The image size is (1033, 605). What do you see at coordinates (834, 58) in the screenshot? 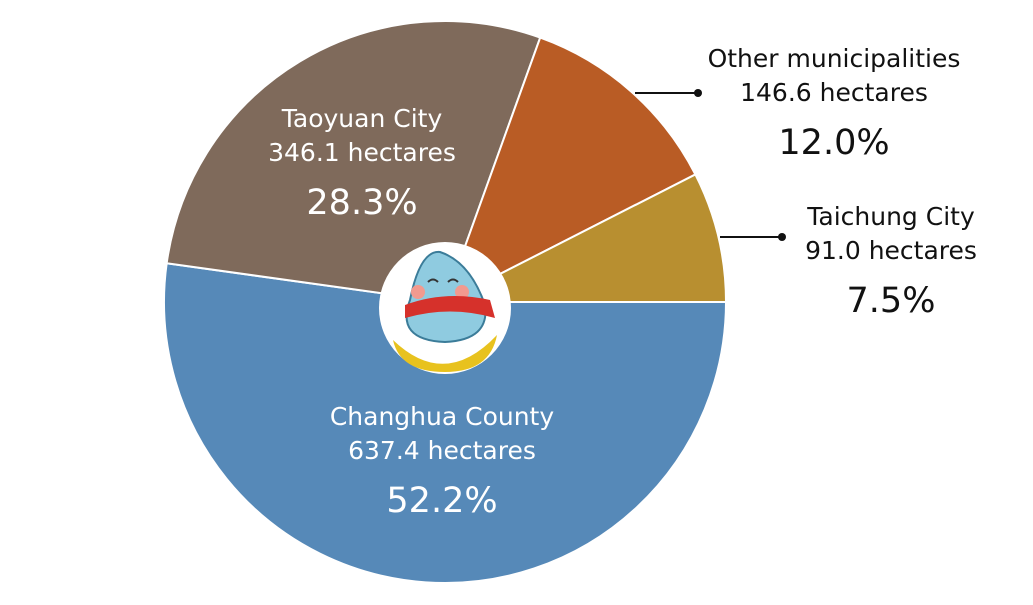
I see `slice-name: Other municipalities` at bounding box center [834, 58].